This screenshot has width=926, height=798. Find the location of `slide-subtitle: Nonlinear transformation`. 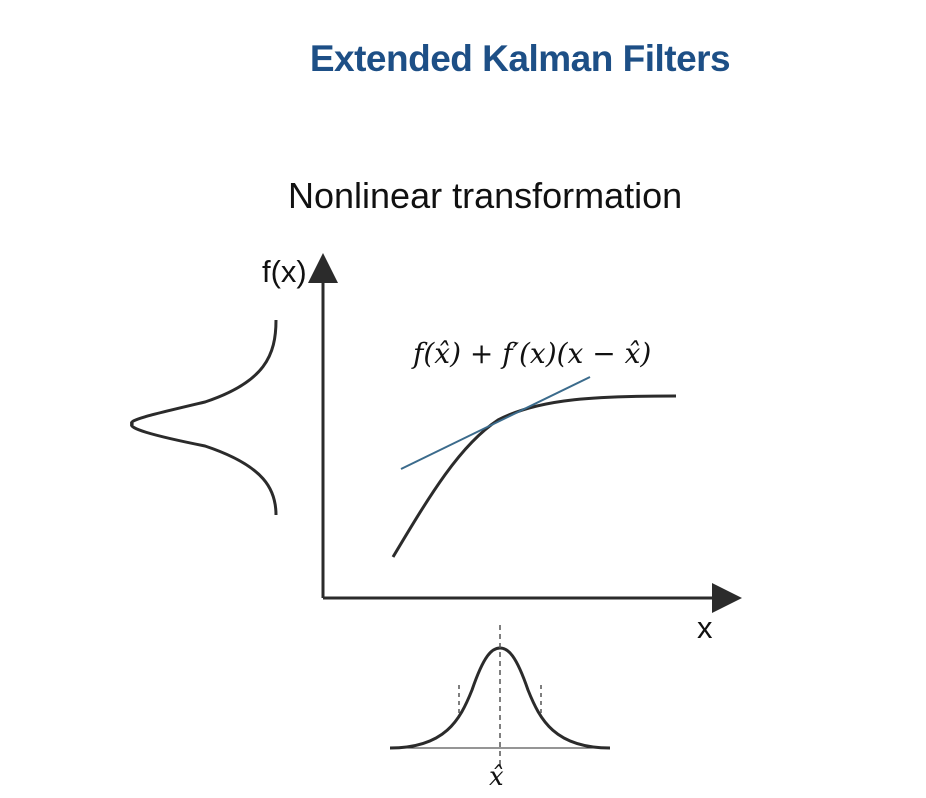

slide-subtitle: Nonlinear transformation is located at coordinates (485, 195).